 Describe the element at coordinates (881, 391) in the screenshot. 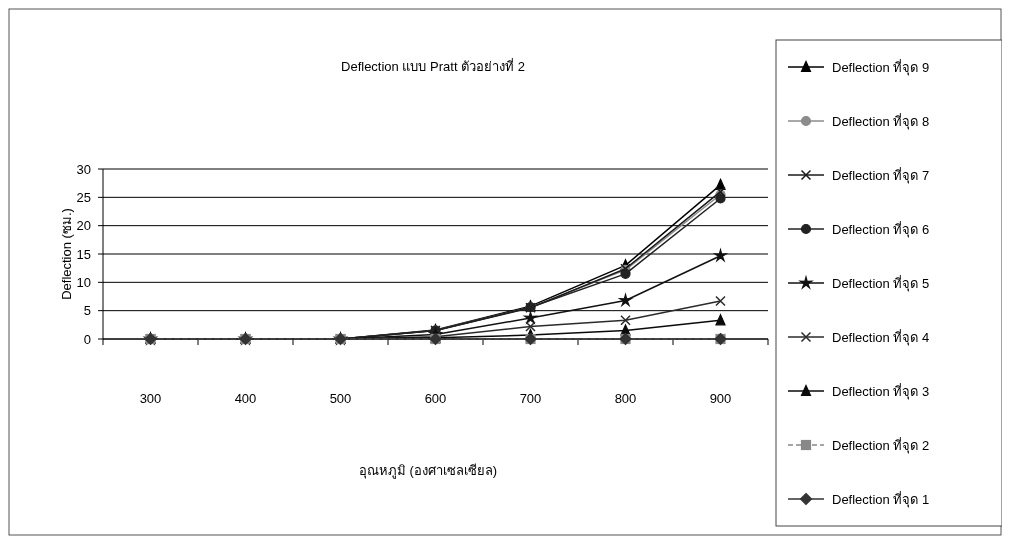

I see `legend-label: Deflection ที่จุด 3` at that location.